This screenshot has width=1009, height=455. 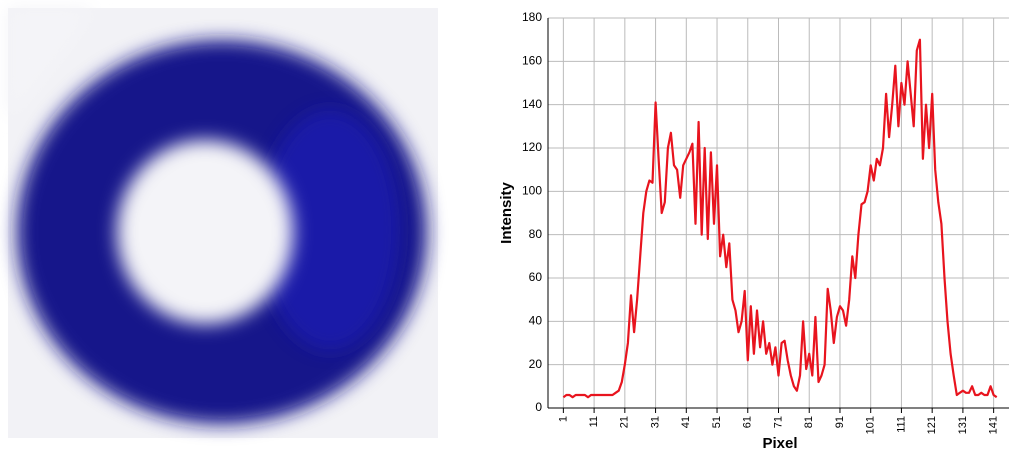 What do you see at coordinates (932, 425) in the screenshot?
I see `x-tick-label: 121` at bounding box center [932, 425].